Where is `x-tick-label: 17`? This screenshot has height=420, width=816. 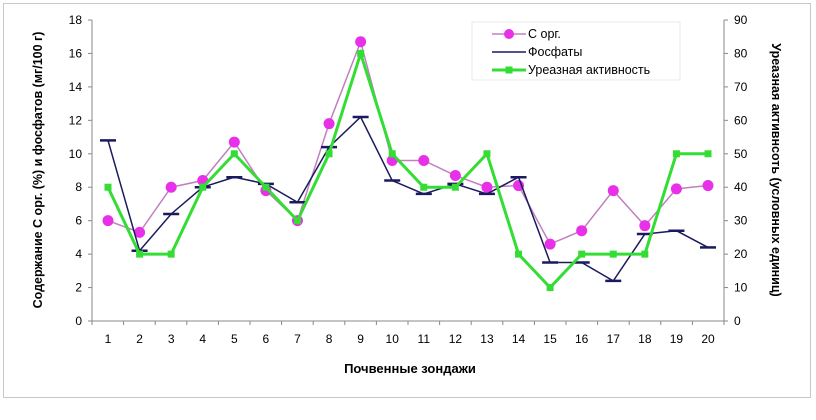 x-tick-label: 17 is located at coordinates (614, 339).